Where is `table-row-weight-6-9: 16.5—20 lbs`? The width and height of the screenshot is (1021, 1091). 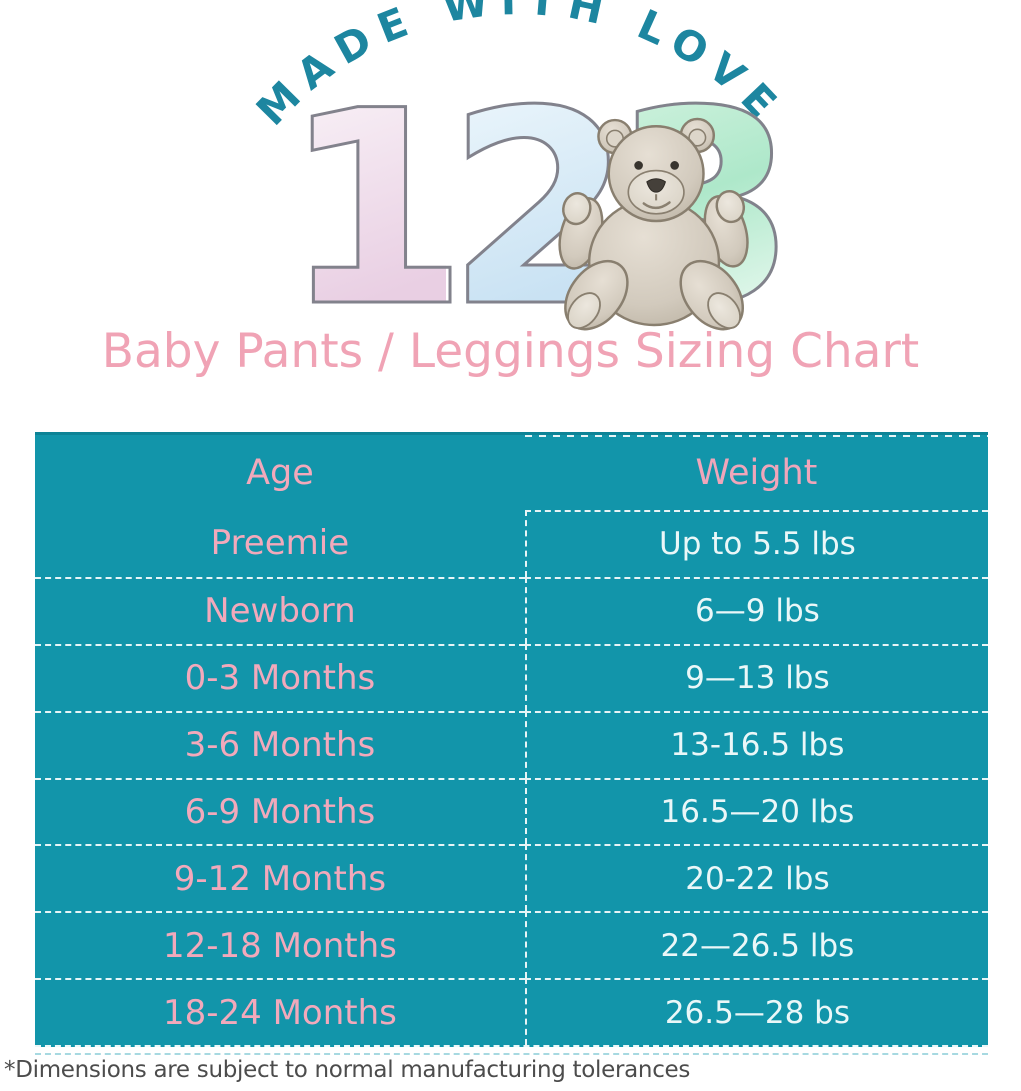
table-row-weight-6-9: 16.5—20 lbs is located at coordinates (756, 811).